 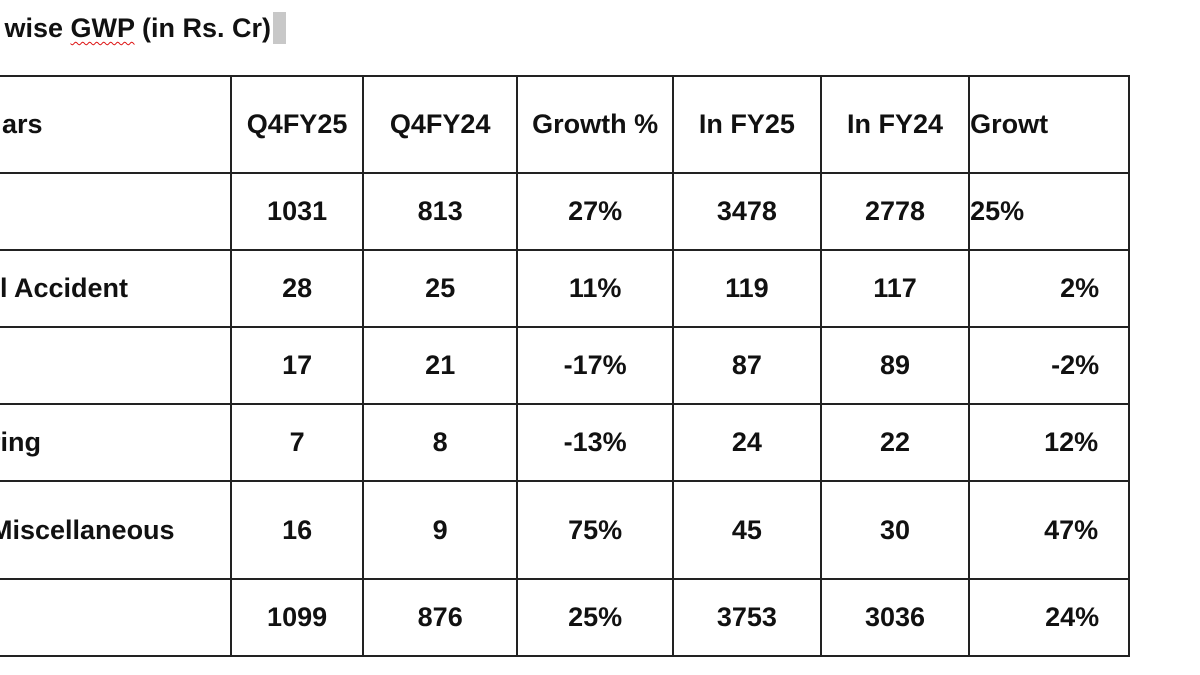 I want to click on table-cell: 7, so click(x=297, y=442).